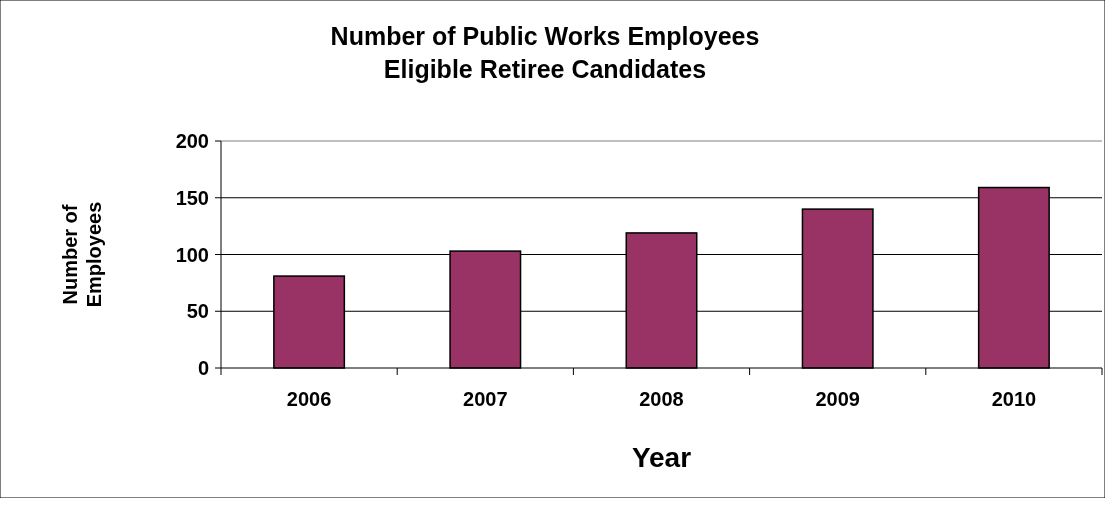 This screenshot has height=506, width=1113. What do you see at coordinates (837, 399) in the screenshot?
I see `x-tick-label: 2009` at bounding box center [837, 399].